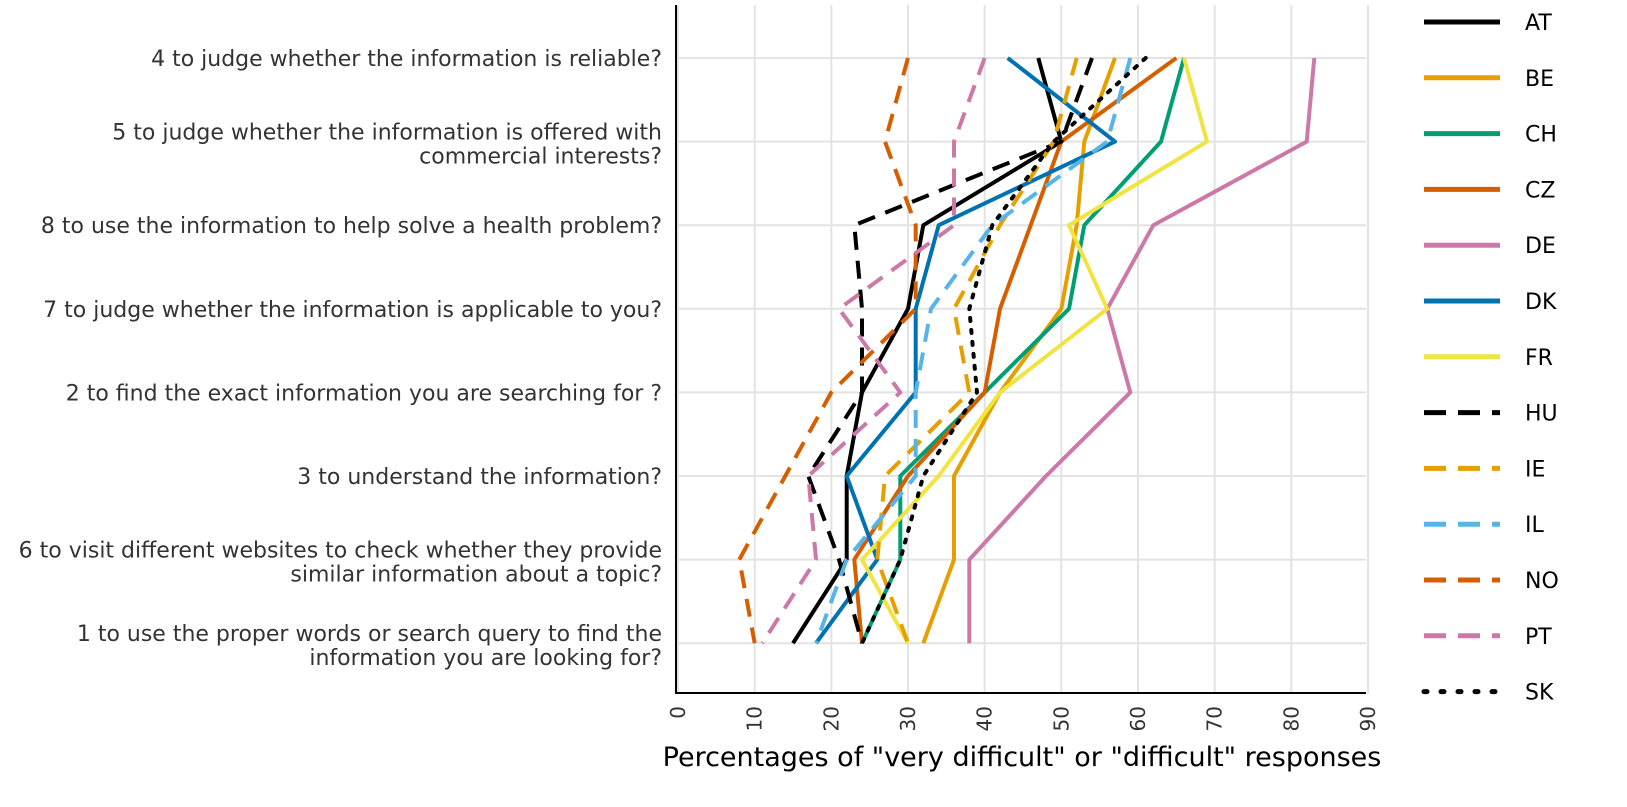 The image size is (1627, 807). I want to click on x-tick-labels: 0 10 20 30 40 50 60 70 80 90, so click(1023, 718).